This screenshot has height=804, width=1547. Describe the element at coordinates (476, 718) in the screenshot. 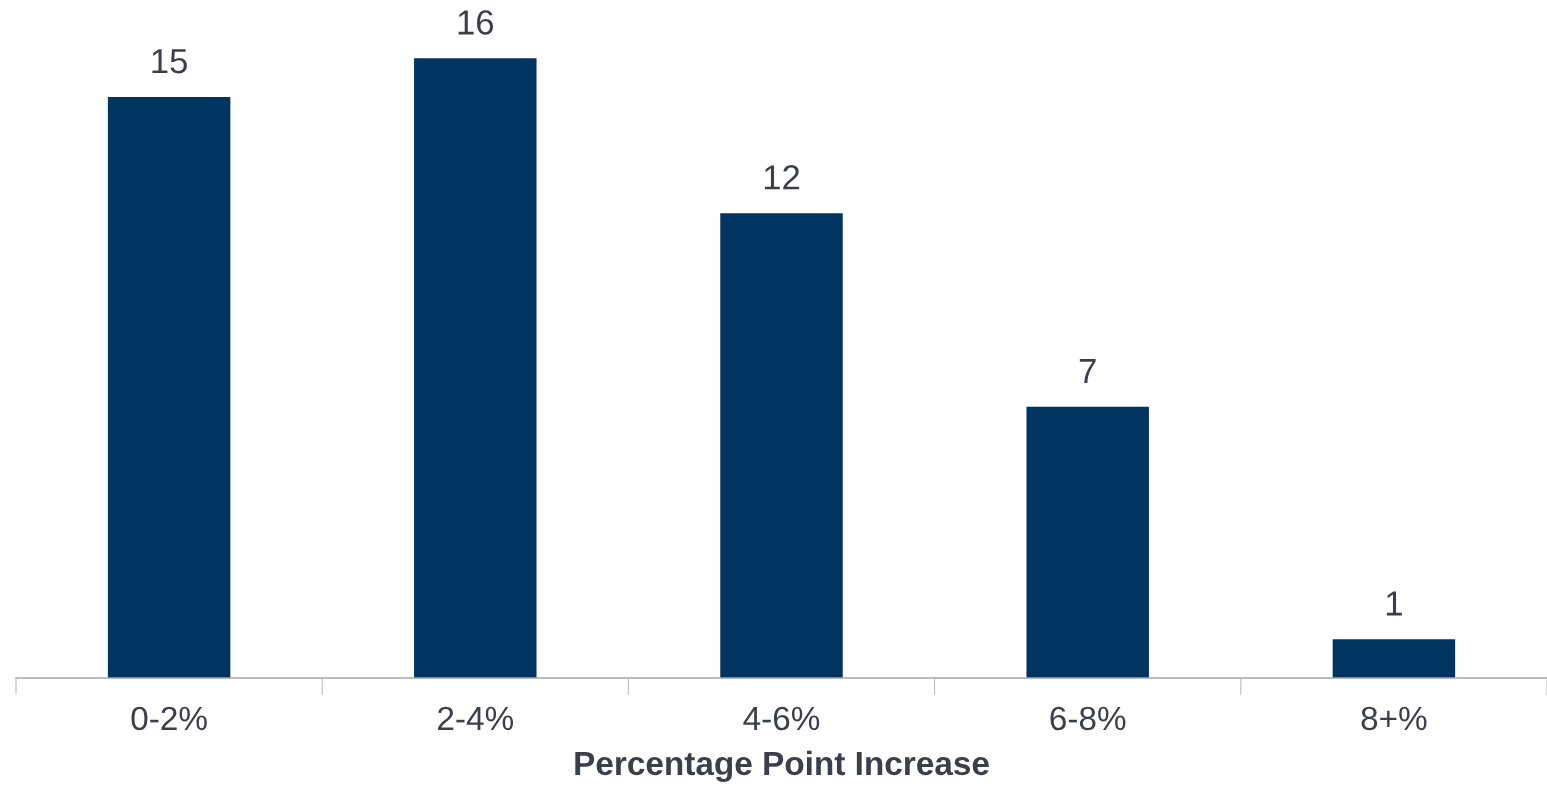

I see `x-tick-label: 2-4%` at that location.